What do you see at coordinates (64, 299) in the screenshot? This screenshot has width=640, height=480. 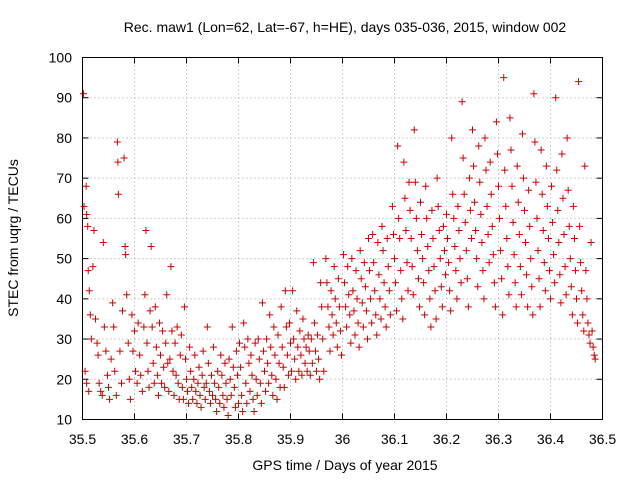 I see `y-tick-label: 40` at bounding box center [64, 299].